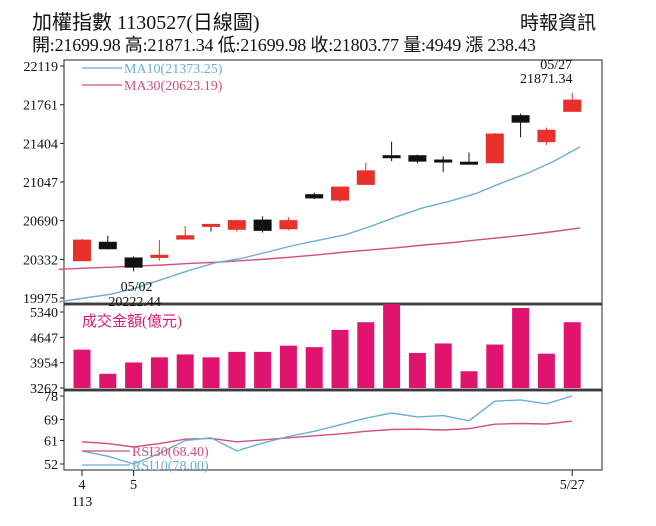 This screenshot has width=656, height=526. I want to click on price-tick-label: 19975, so click(40, 299).